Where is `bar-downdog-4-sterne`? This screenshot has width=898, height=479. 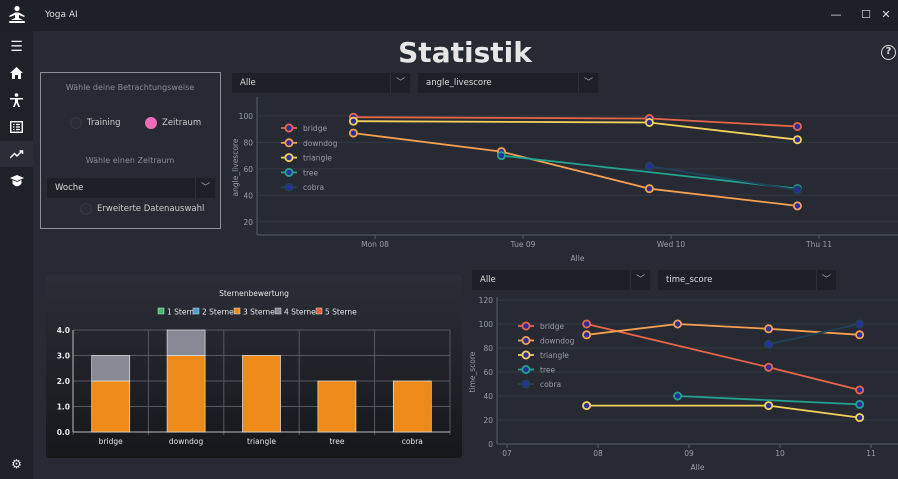 bar-downdog-4-sterne is located at coordinates (186, 342).